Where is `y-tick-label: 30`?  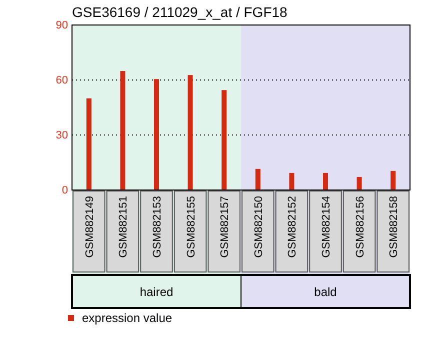
y-tick-label: 30 is located at coordinates (62, 136).